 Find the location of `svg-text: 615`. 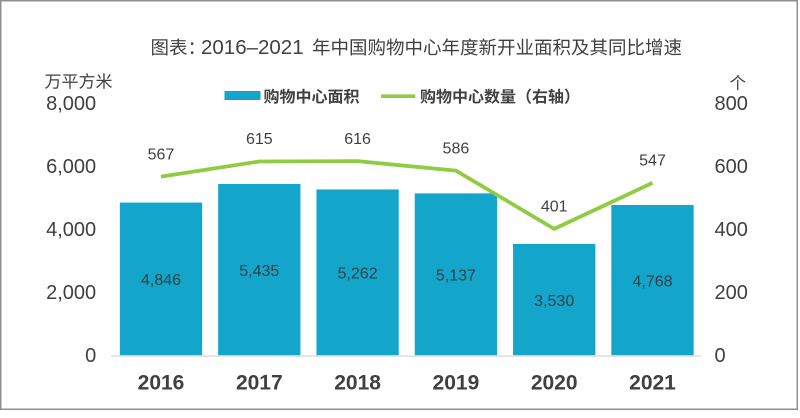

svg-text: 615 is located at coordinates (259, 139).